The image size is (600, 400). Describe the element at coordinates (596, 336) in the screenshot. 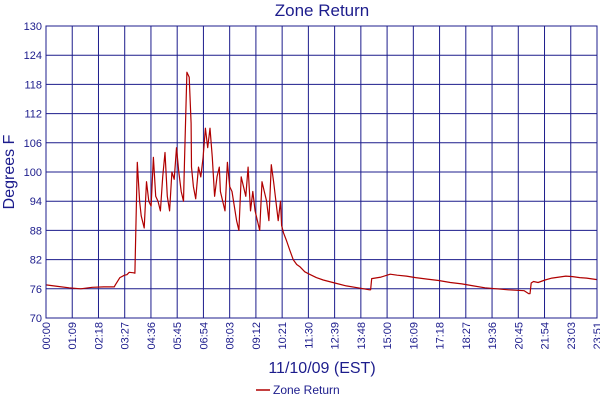

I see `x-tick-label: 23:51` at that location.